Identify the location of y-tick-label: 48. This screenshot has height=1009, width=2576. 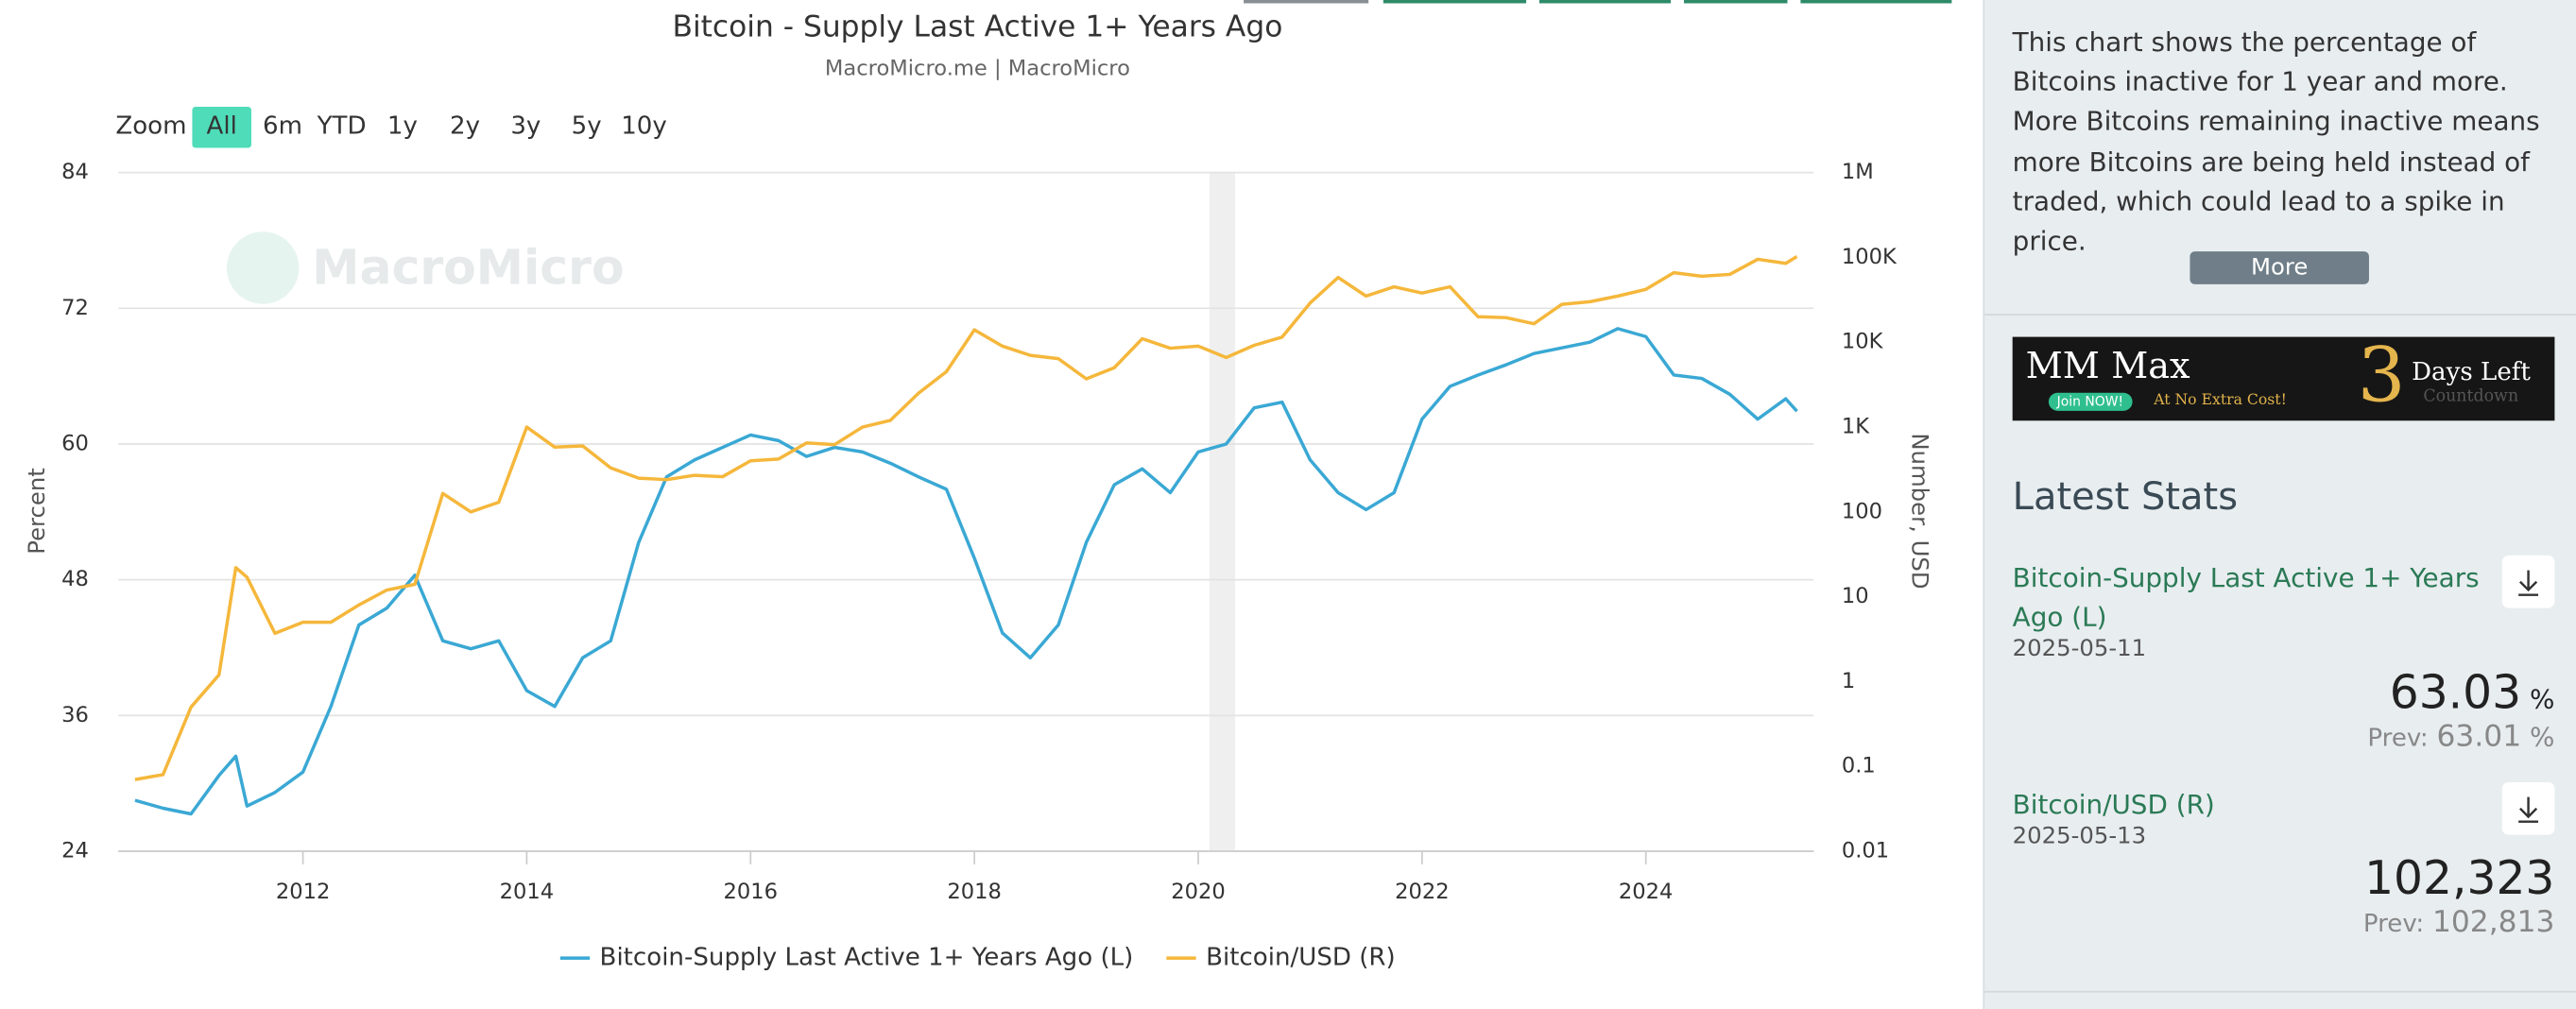
(75, 579).